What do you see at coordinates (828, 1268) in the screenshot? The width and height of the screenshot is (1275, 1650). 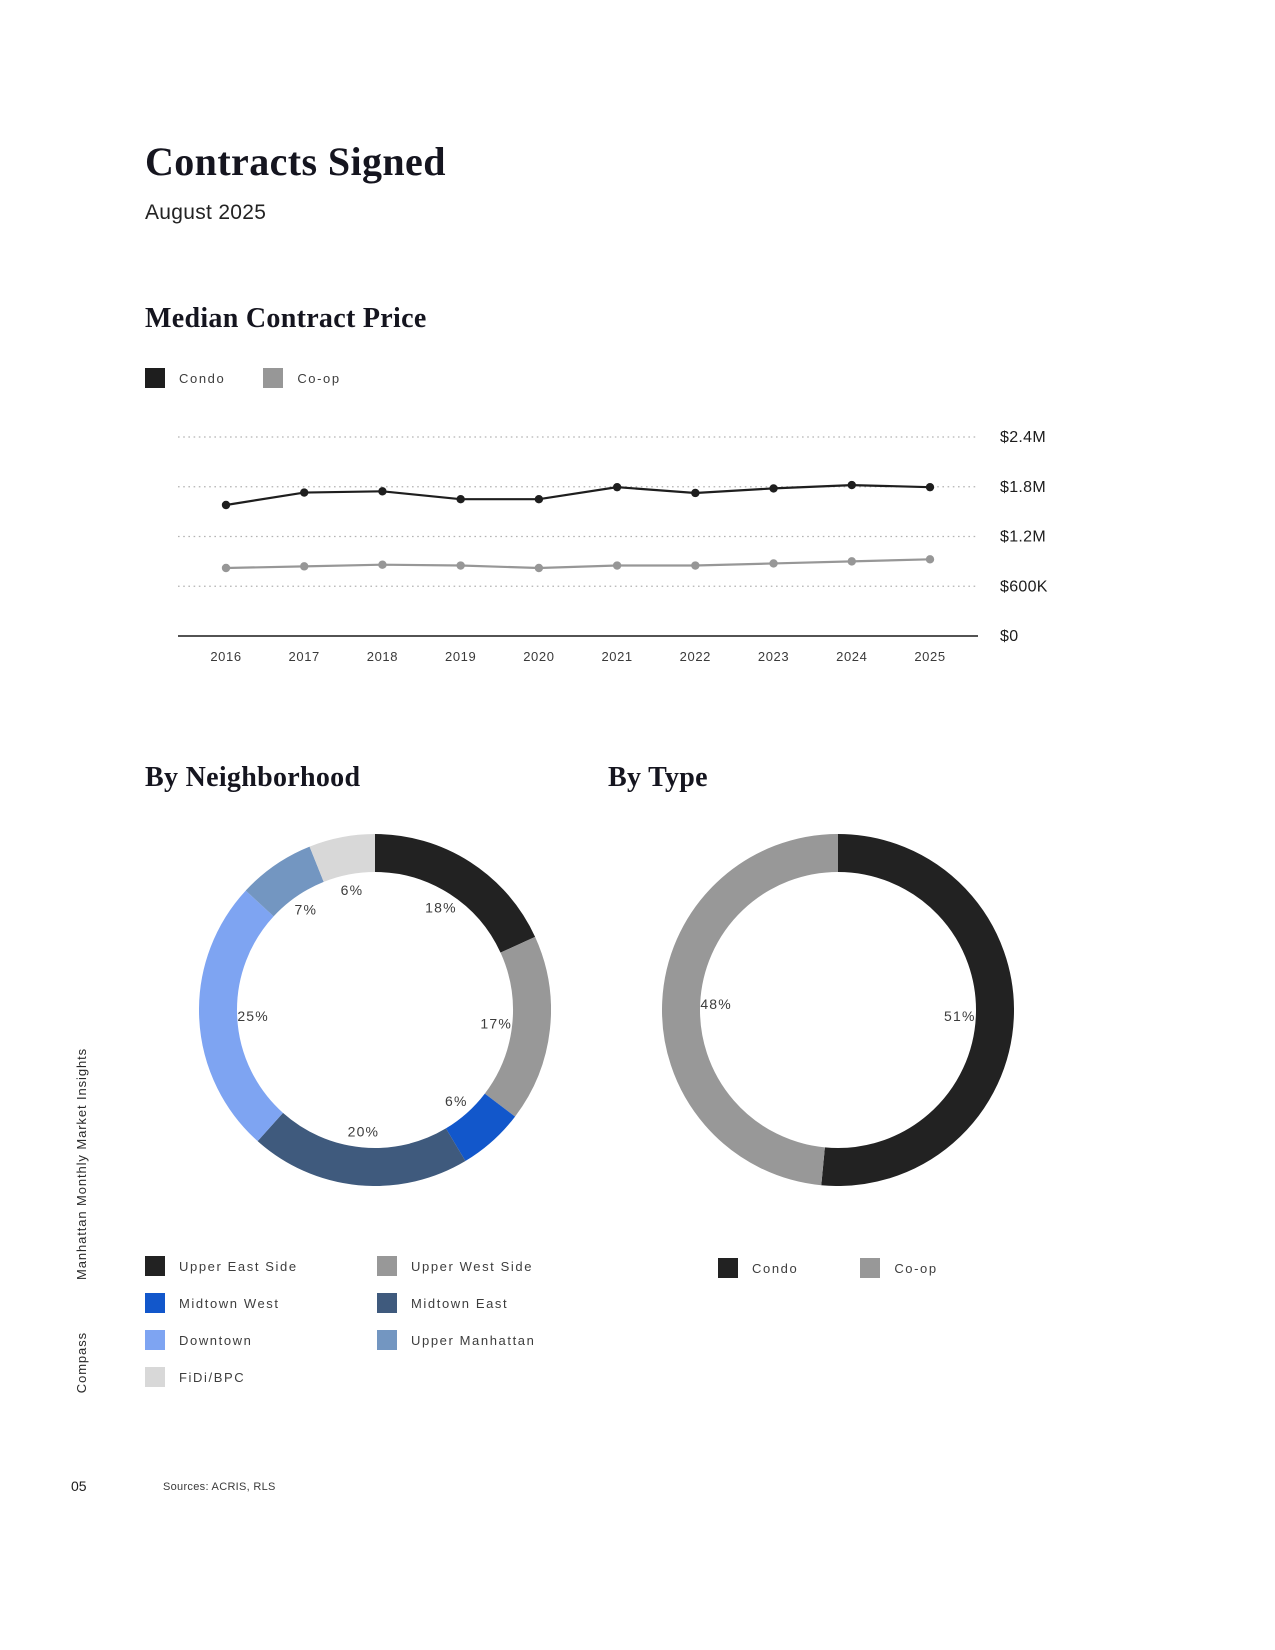 I see `type-legend: Condo Co-op` at bounding box center [828, 1268].